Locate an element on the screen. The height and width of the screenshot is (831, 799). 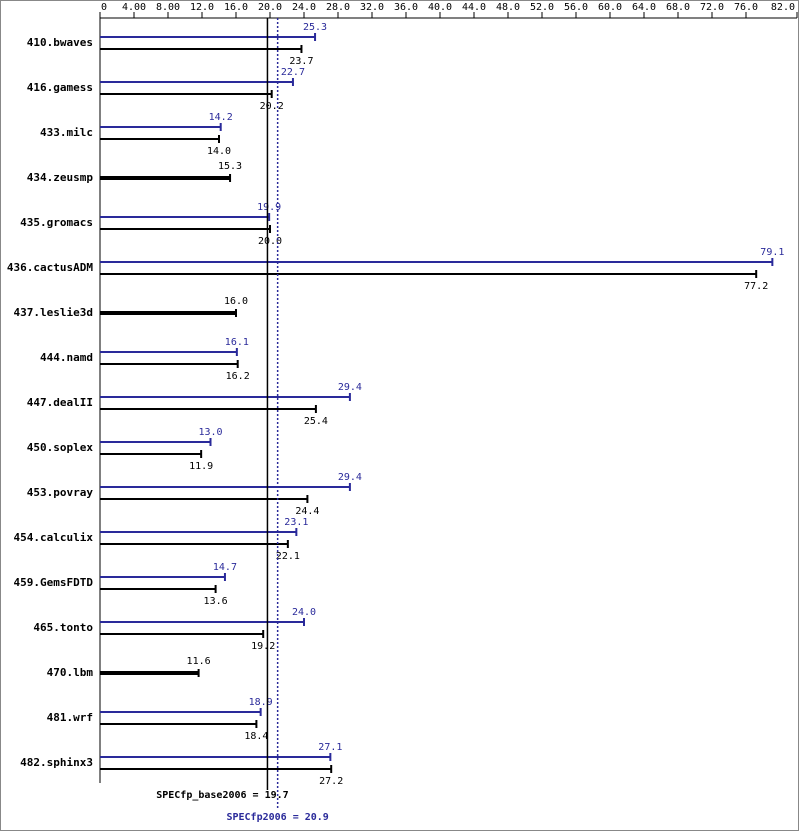
x-tick-label: 16.0 is located at coordinates (236, 7).